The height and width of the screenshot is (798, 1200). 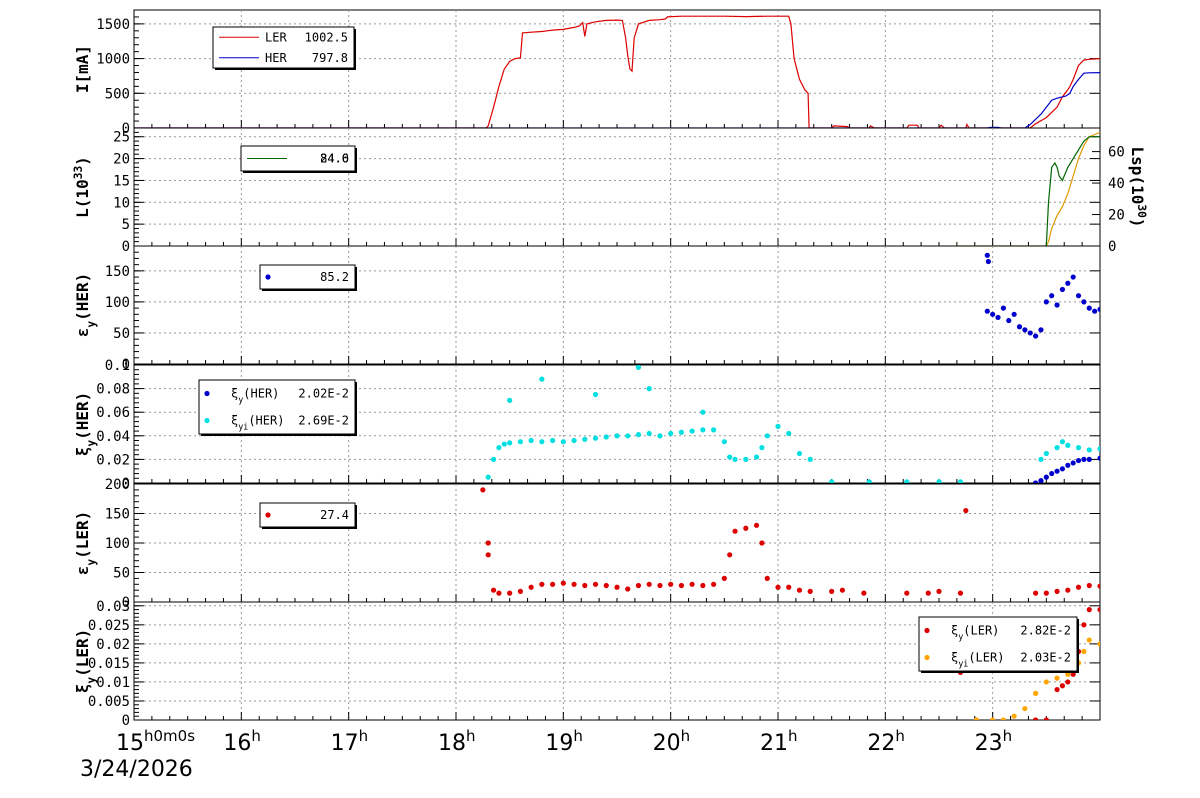 I want to click on y-tick-label: 150, so click(x=117, y=272).